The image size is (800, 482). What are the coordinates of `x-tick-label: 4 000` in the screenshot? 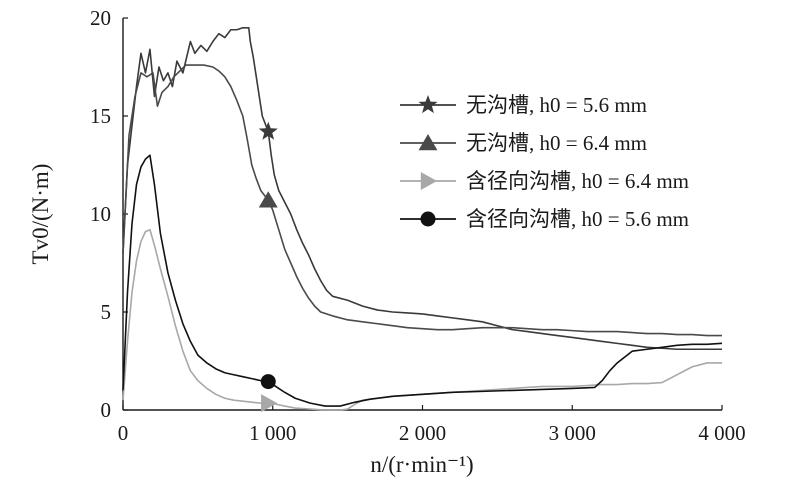 It's located at (721, 433).